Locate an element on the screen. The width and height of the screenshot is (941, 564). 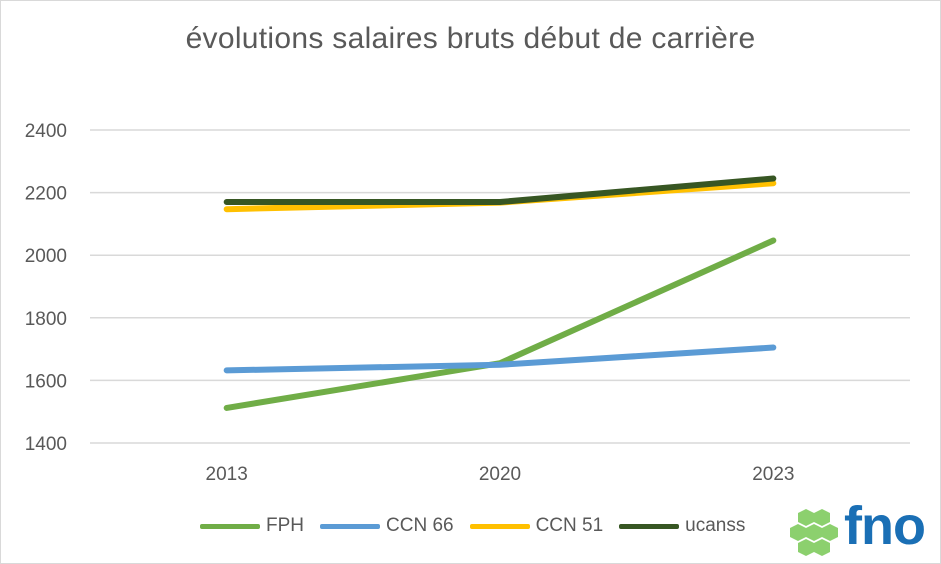
fno-logo: fno is located at coordinates (858, 526).